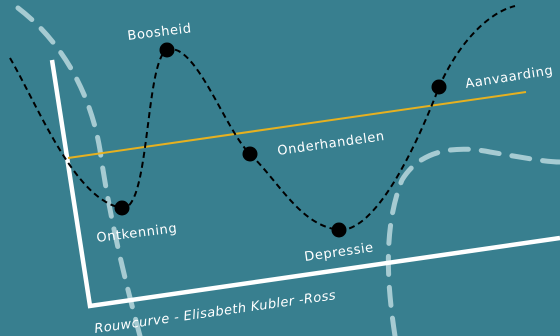  I want to click on marker-boosheid, so click(167, 50).